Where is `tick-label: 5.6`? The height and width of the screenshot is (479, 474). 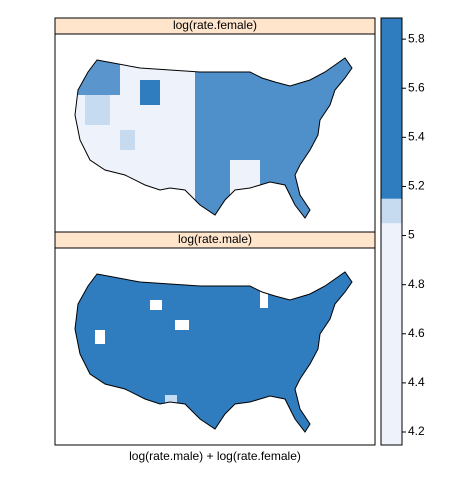
tick-label: 5.6 is located at coordinates (416, 87).